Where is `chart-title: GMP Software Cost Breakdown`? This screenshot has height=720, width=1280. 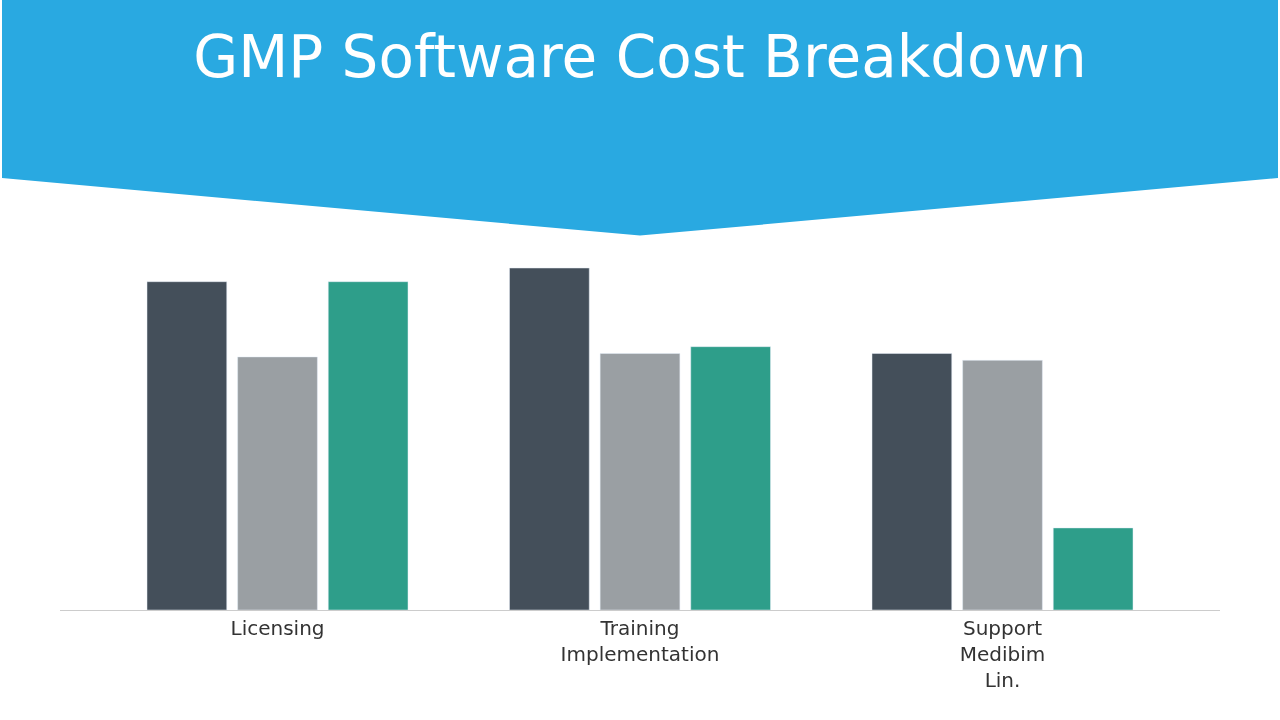 chart-title: GMP Software Cost Breakdown is located at coordinates (640, 56).